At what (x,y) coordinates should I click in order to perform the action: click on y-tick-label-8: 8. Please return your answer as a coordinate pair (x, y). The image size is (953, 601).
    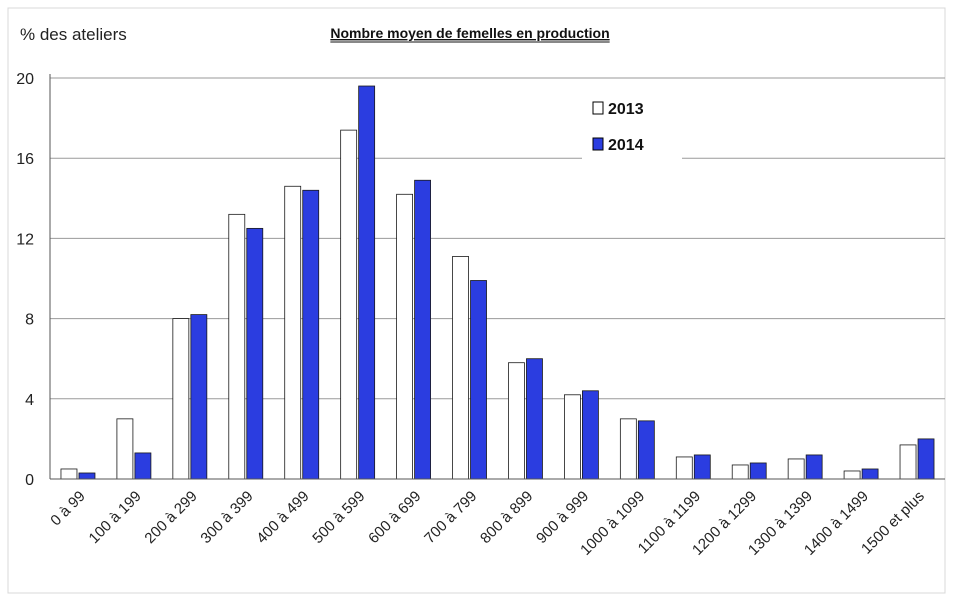
    Looking at the image, I should click on (29, 320).